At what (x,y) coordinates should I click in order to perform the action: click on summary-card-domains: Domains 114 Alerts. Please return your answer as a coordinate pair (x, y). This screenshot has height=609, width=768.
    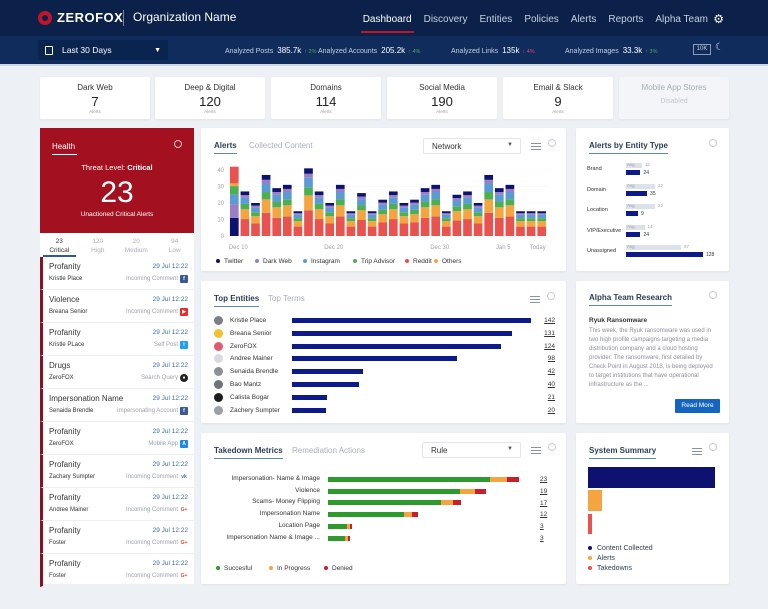
    Looking at the image, I should click on (326, 98).